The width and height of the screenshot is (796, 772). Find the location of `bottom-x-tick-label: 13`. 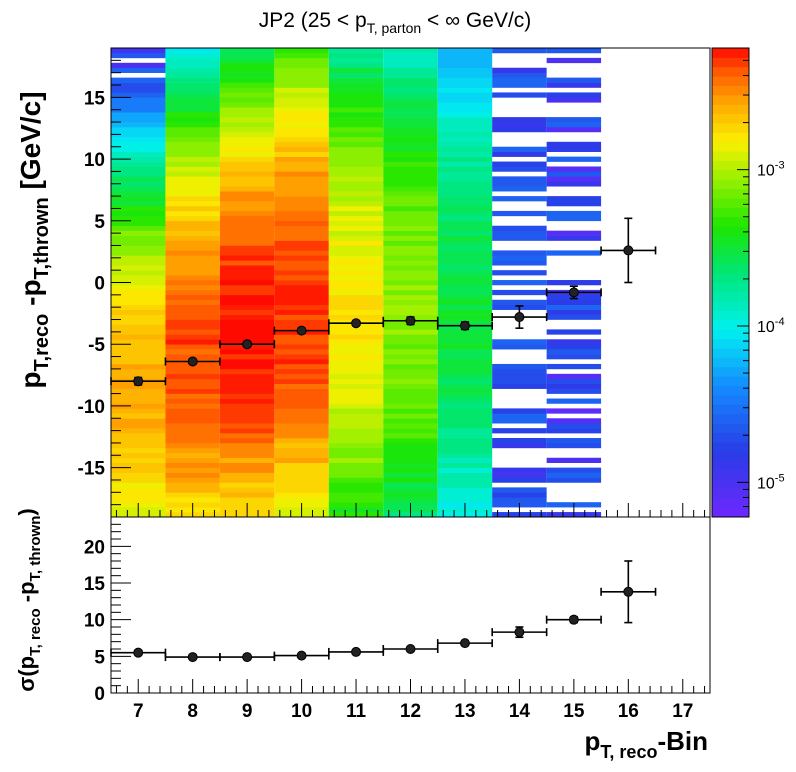

bottom-x-tick-label: 13 is located at coordinates (464, 711).